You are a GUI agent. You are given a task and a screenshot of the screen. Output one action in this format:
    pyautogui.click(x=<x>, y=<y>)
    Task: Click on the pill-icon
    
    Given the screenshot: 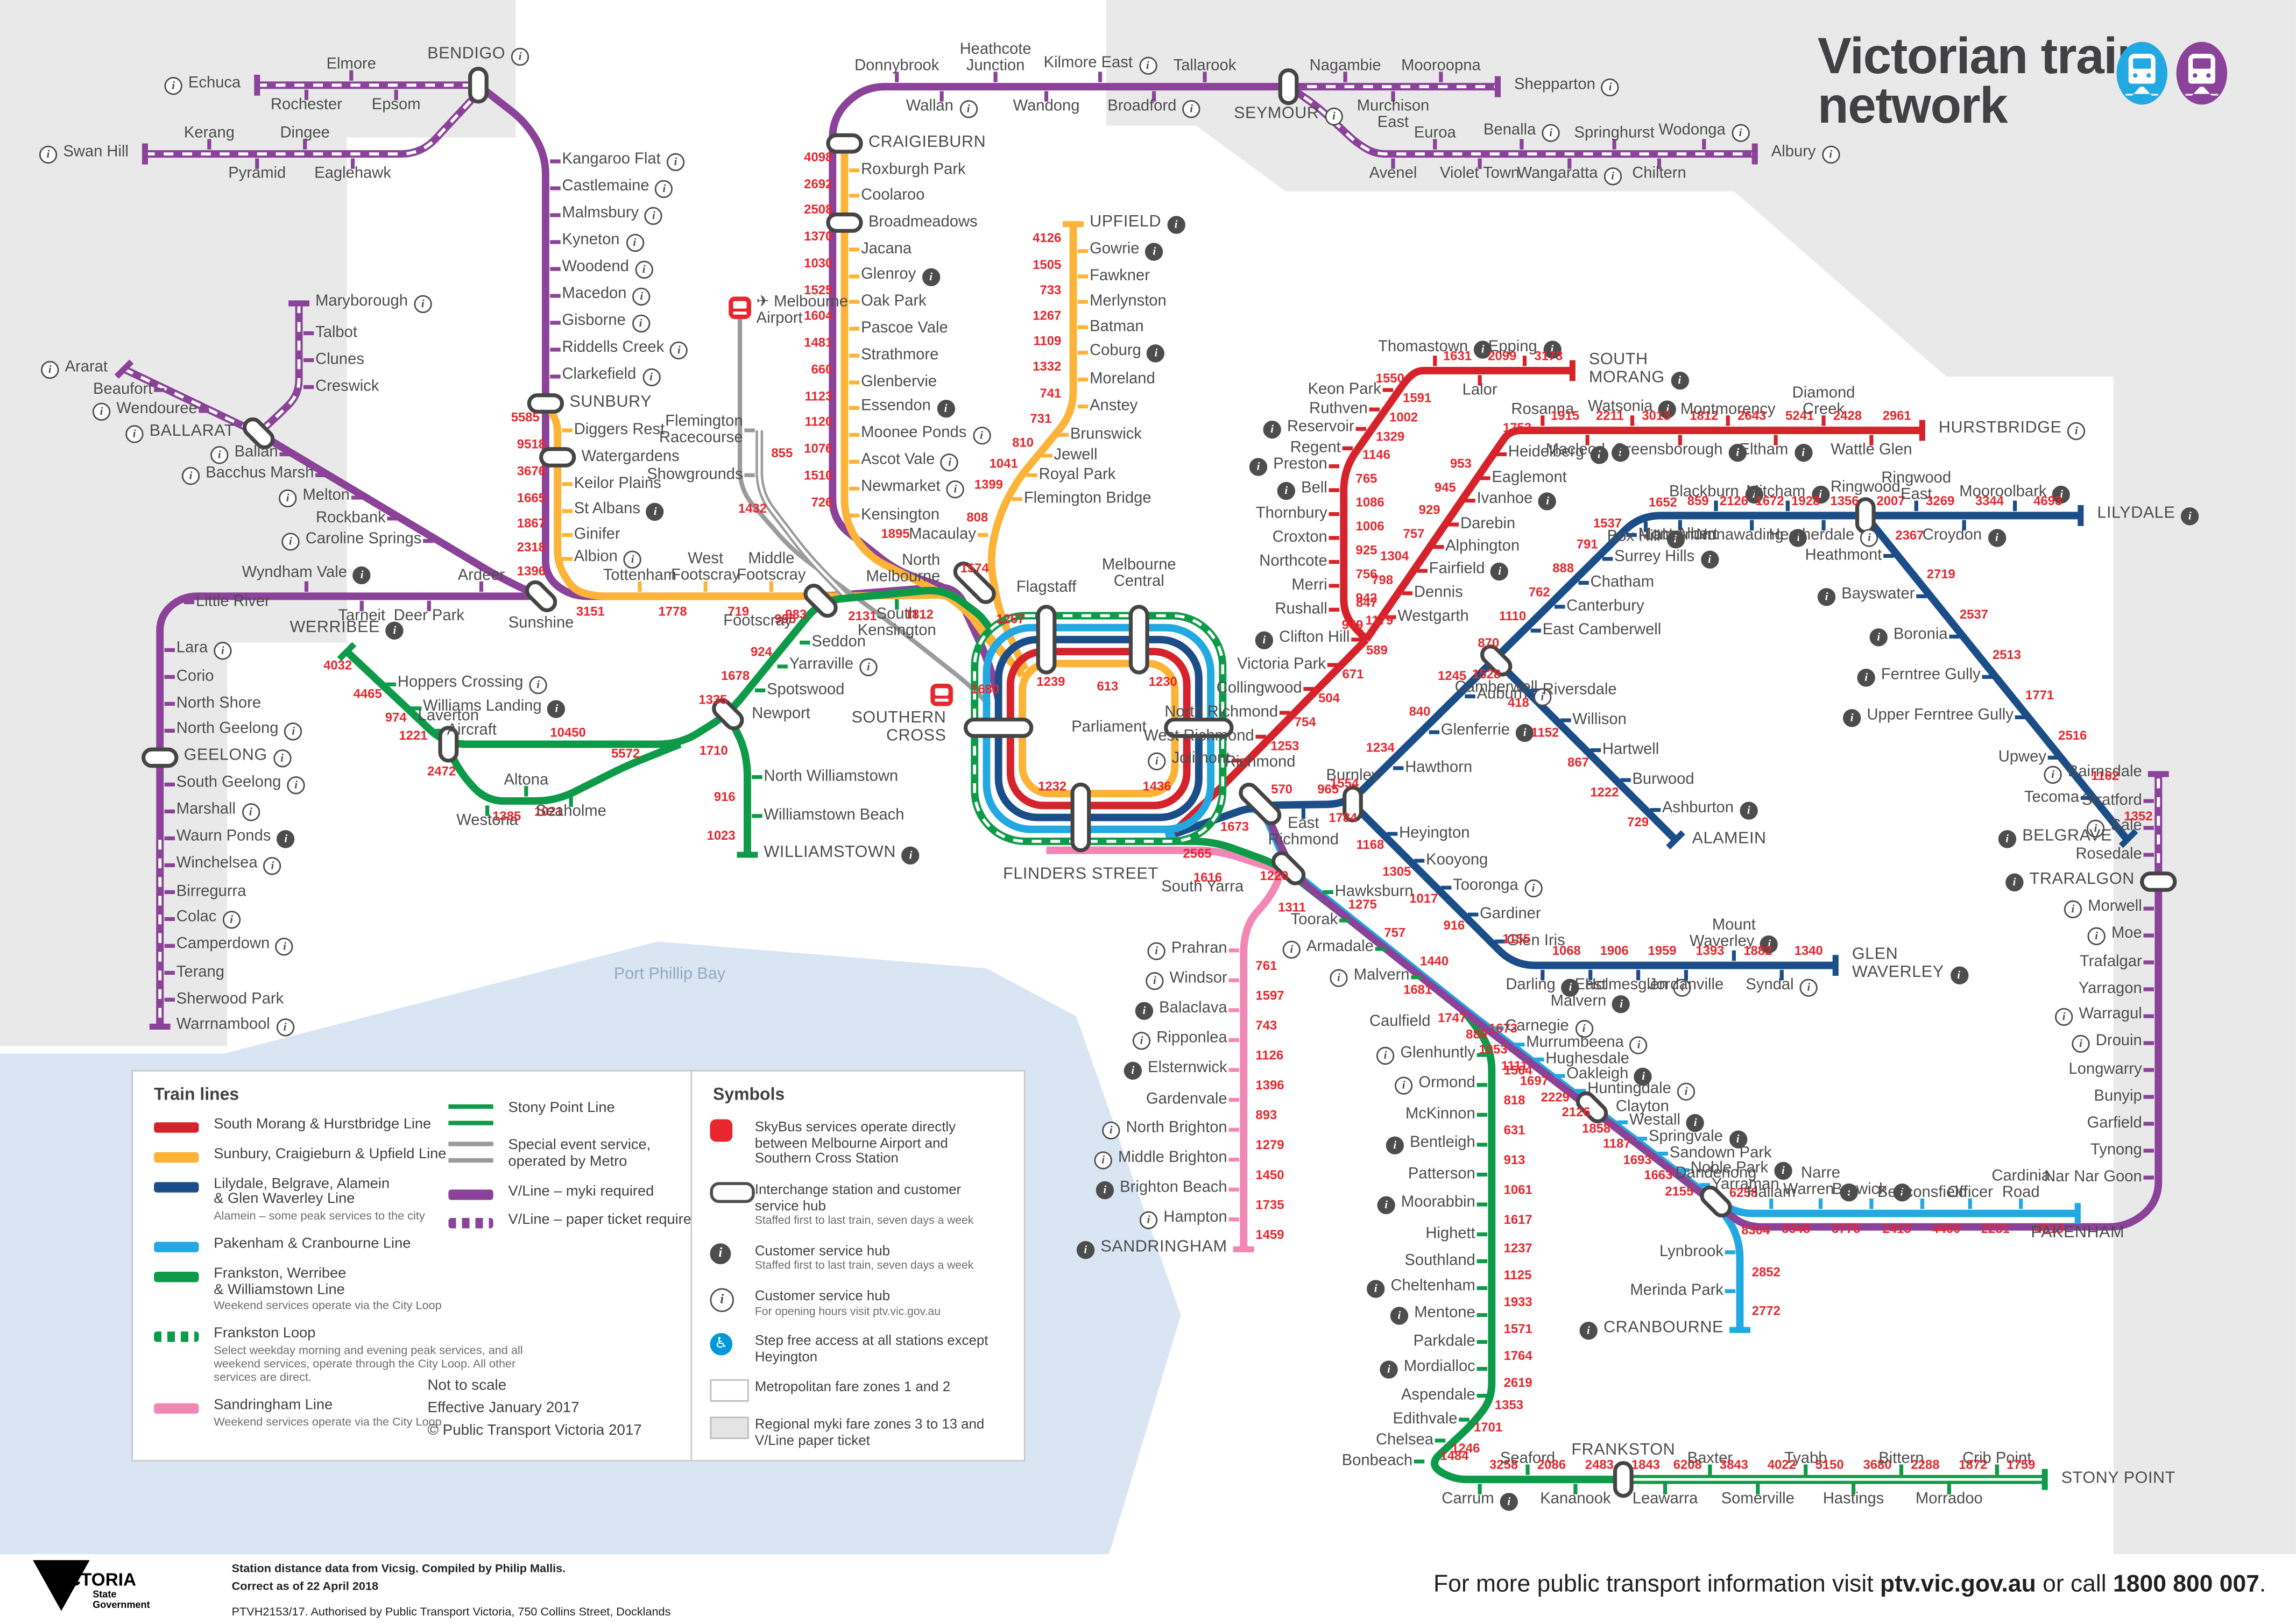 What is the action you would take?
    pyautogui.click(x=732, y=1192)
    